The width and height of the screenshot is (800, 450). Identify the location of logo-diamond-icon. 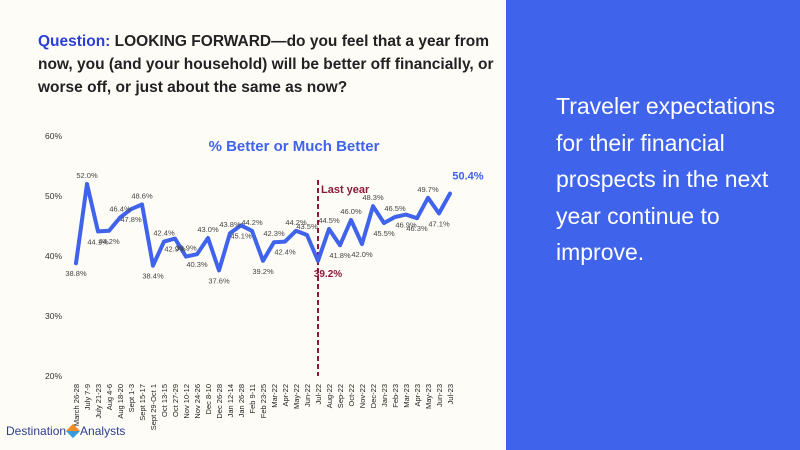
(73, 431).